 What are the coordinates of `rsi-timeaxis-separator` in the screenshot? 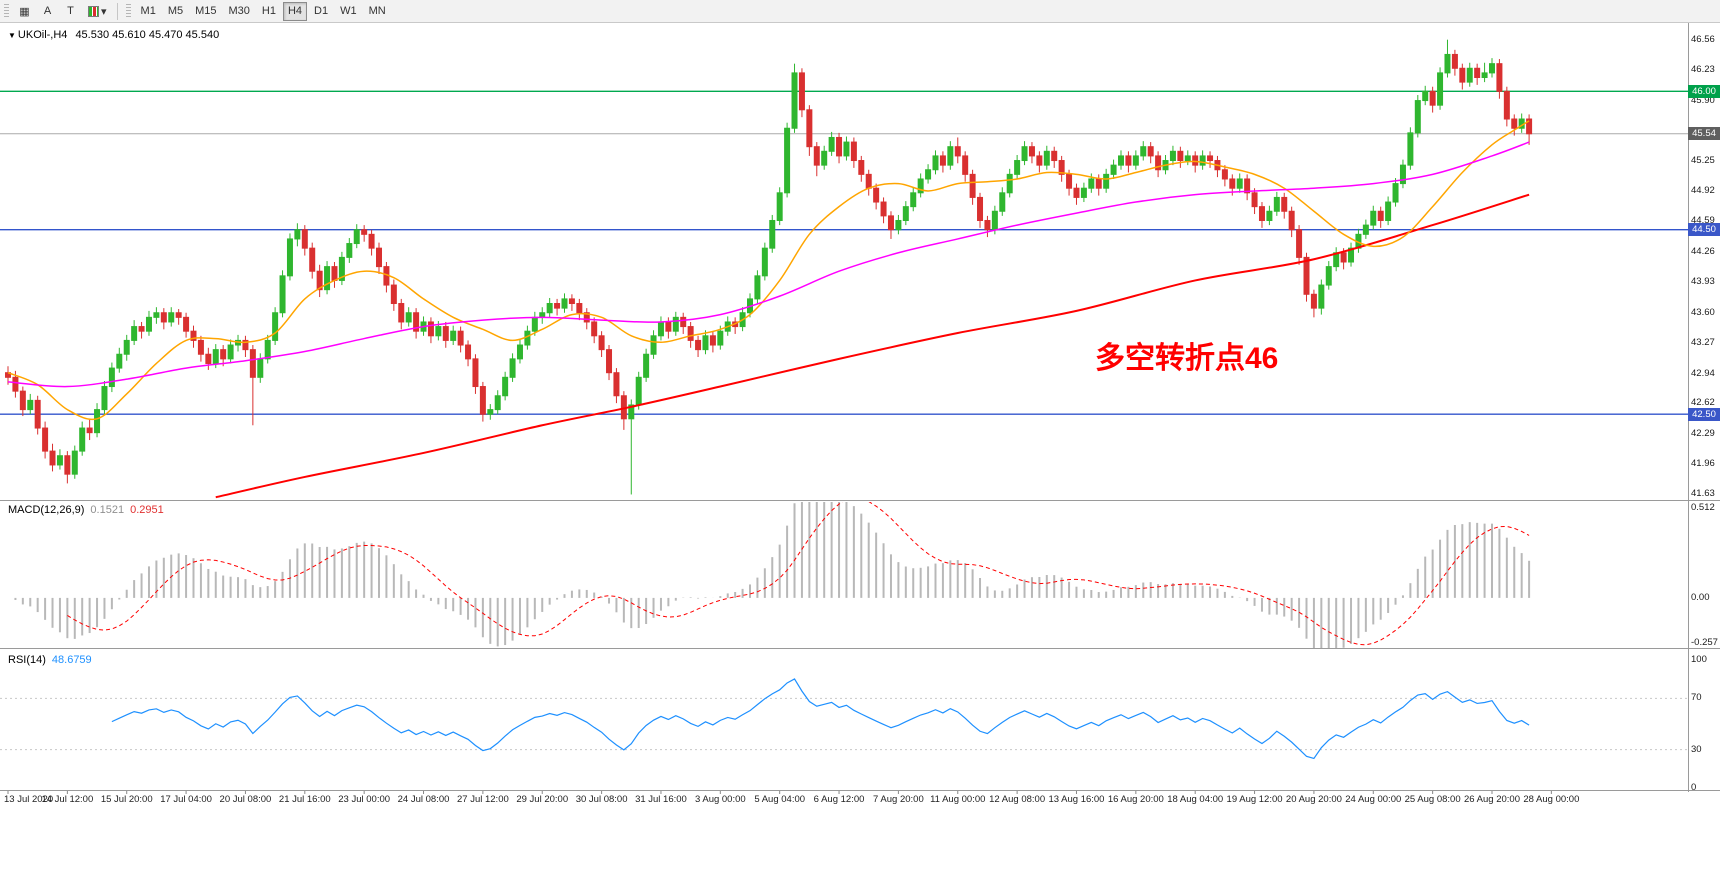 It's located at (860, 790).